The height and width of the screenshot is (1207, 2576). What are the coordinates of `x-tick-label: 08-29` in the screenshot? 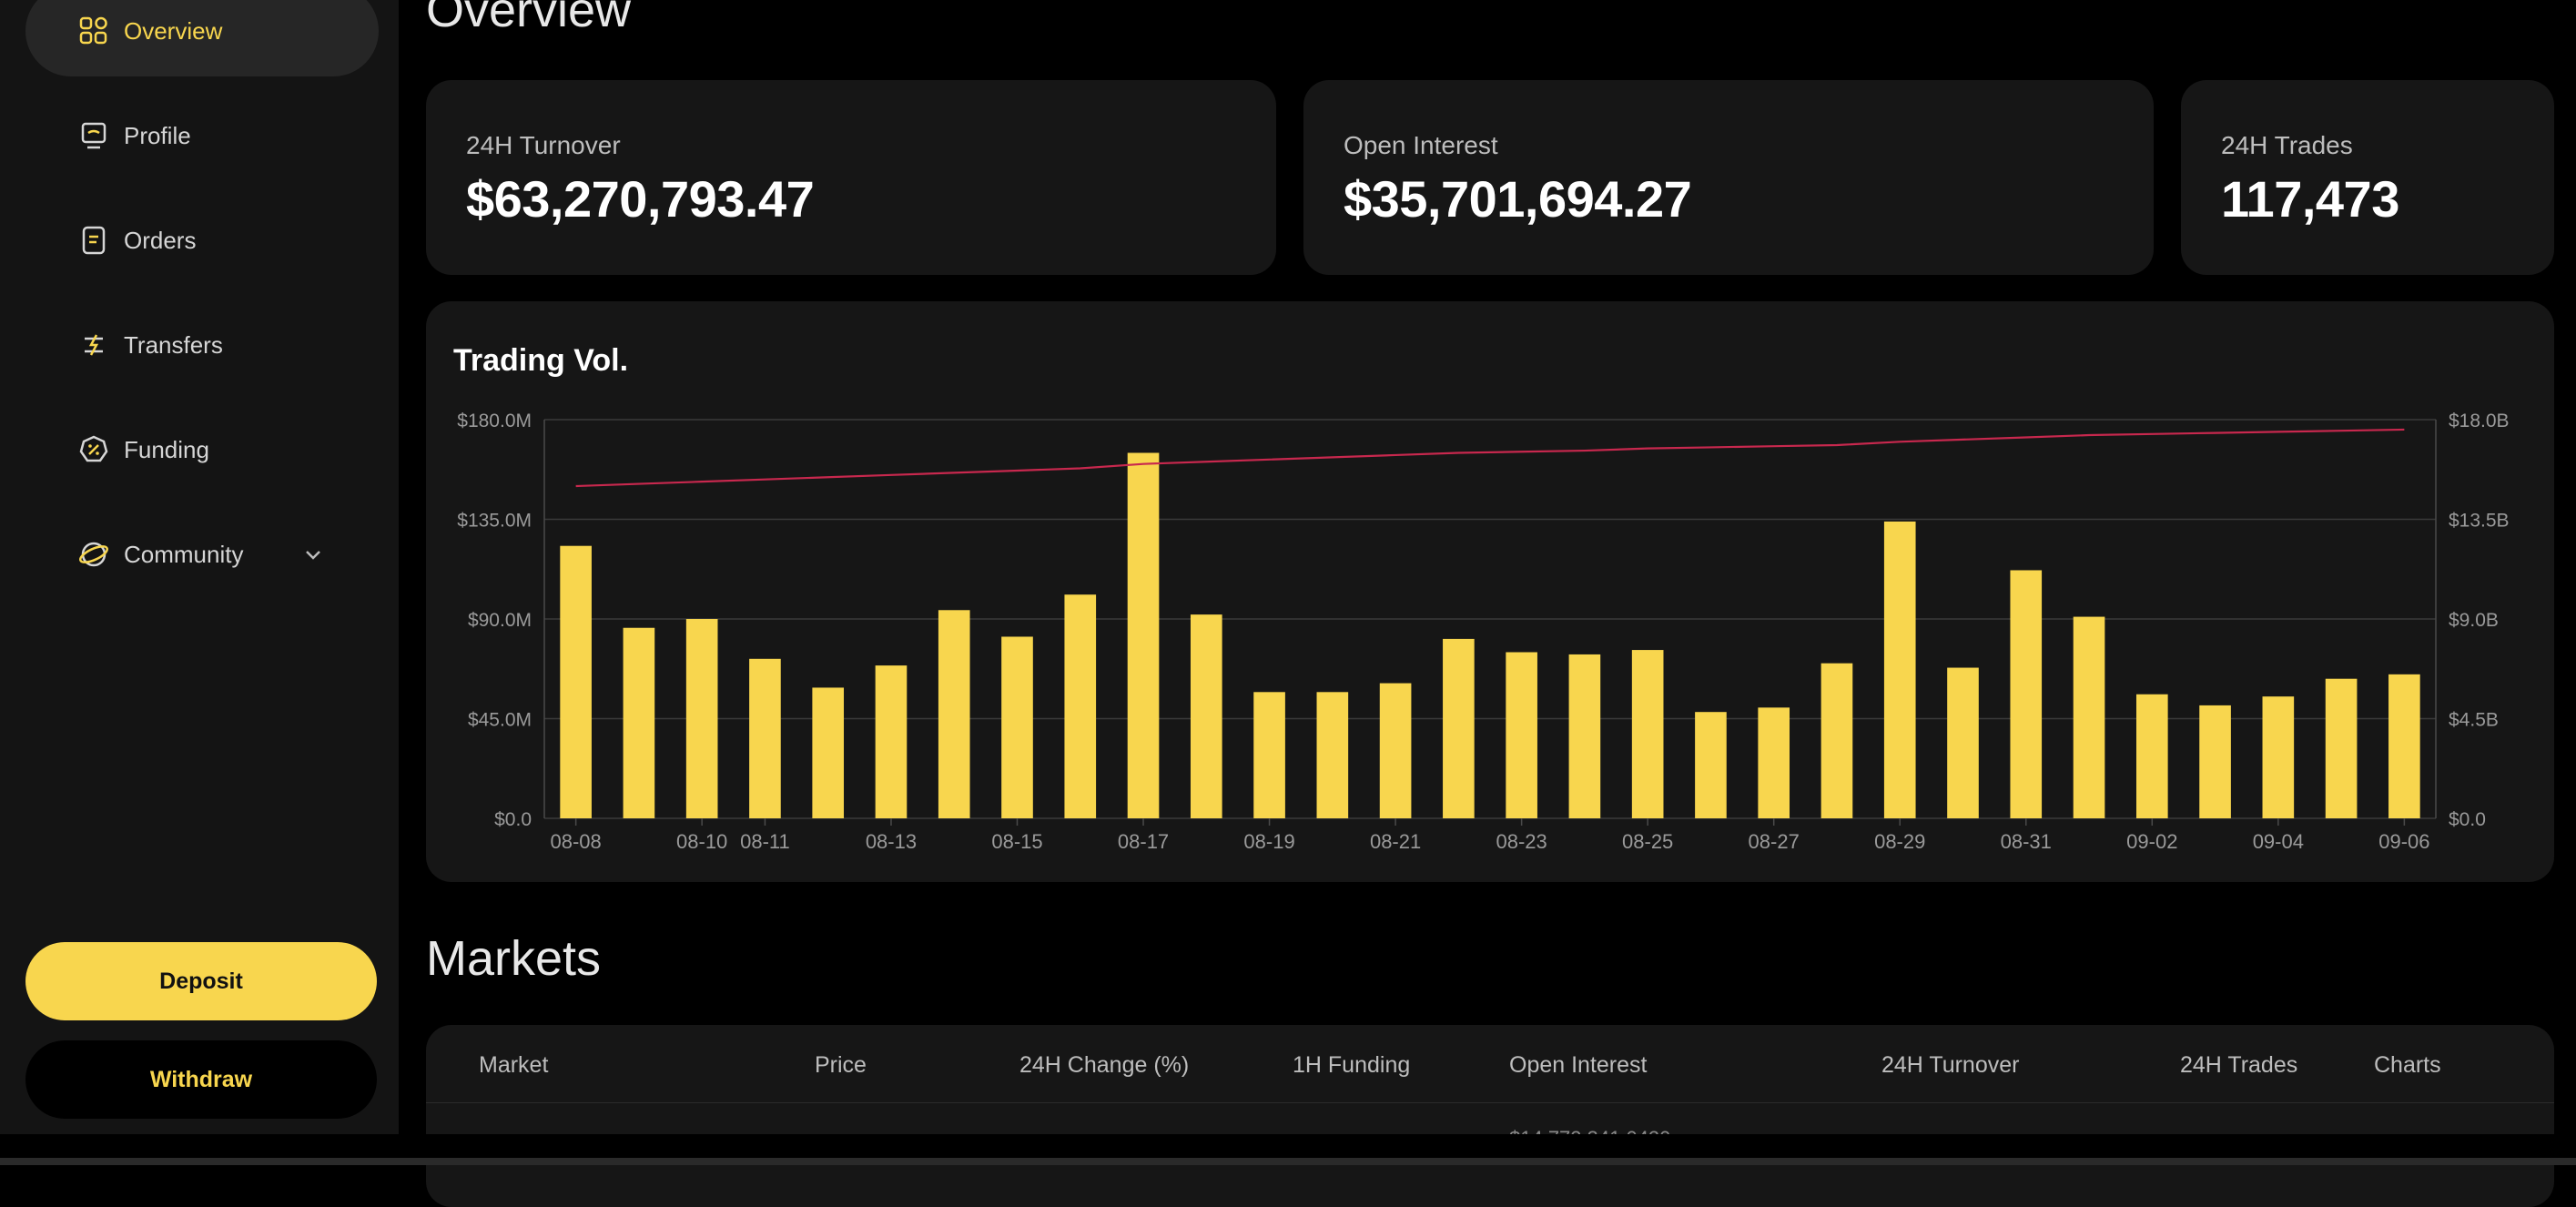 It's located at (1900, 842).